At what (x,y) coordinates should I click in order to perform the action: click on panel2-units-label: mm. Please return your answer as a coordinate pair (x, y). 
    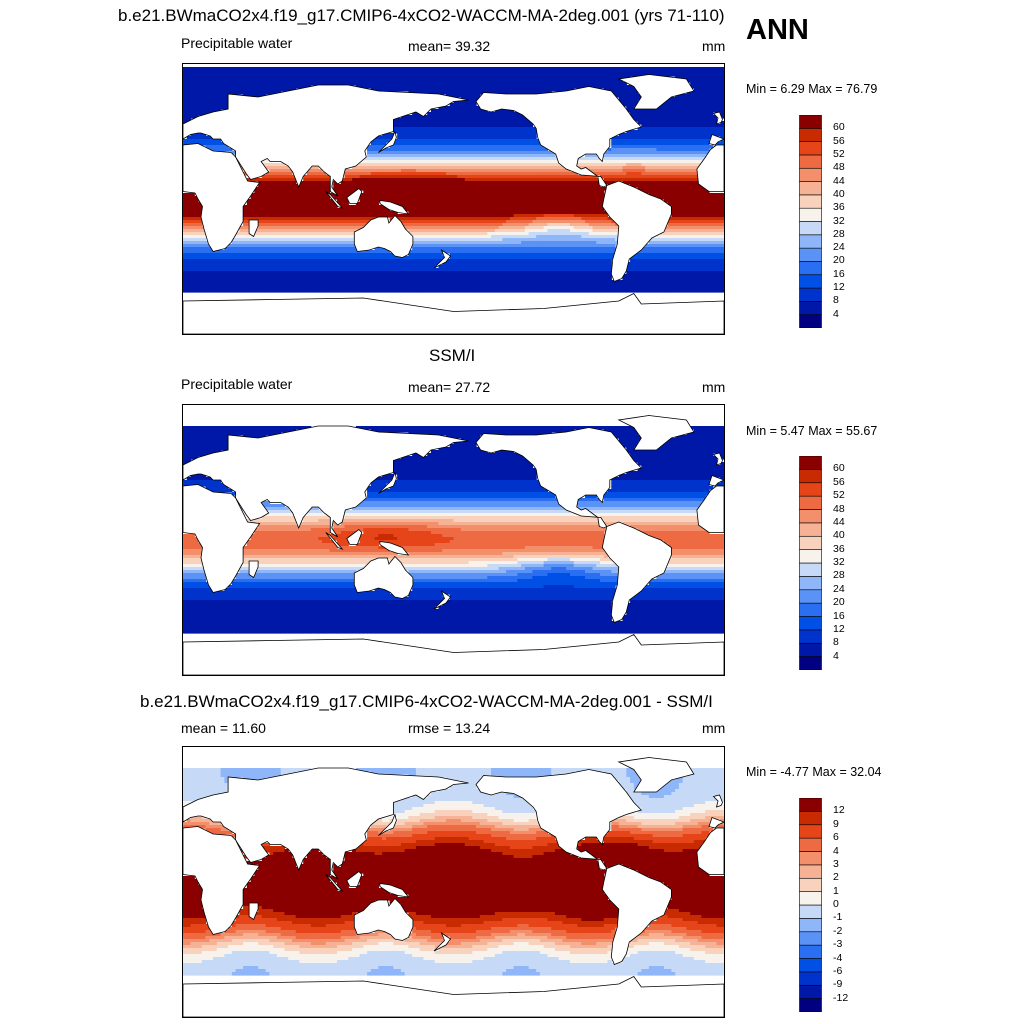
    Looking at the image, I should click on (713, 387).